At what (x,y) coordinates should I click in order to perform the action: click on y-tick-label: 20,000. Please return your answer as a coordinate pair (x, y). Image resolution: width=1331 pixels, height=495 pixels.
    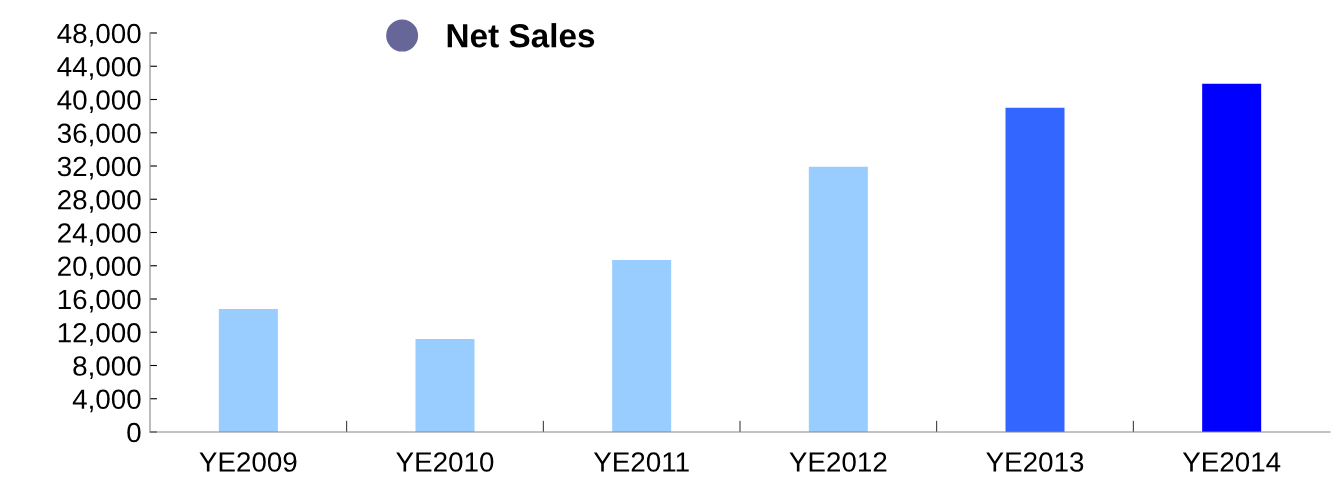
    Looking at the image, I should click on (99, 268).